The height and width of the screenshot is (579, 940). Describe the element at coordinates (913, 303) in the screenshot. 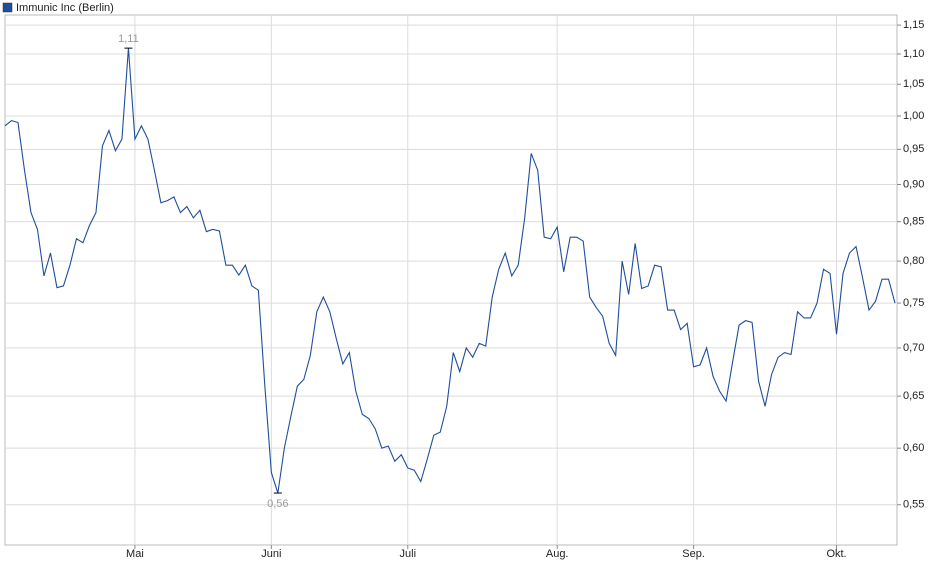

I see `y-tick-label: 0,75` at that location.